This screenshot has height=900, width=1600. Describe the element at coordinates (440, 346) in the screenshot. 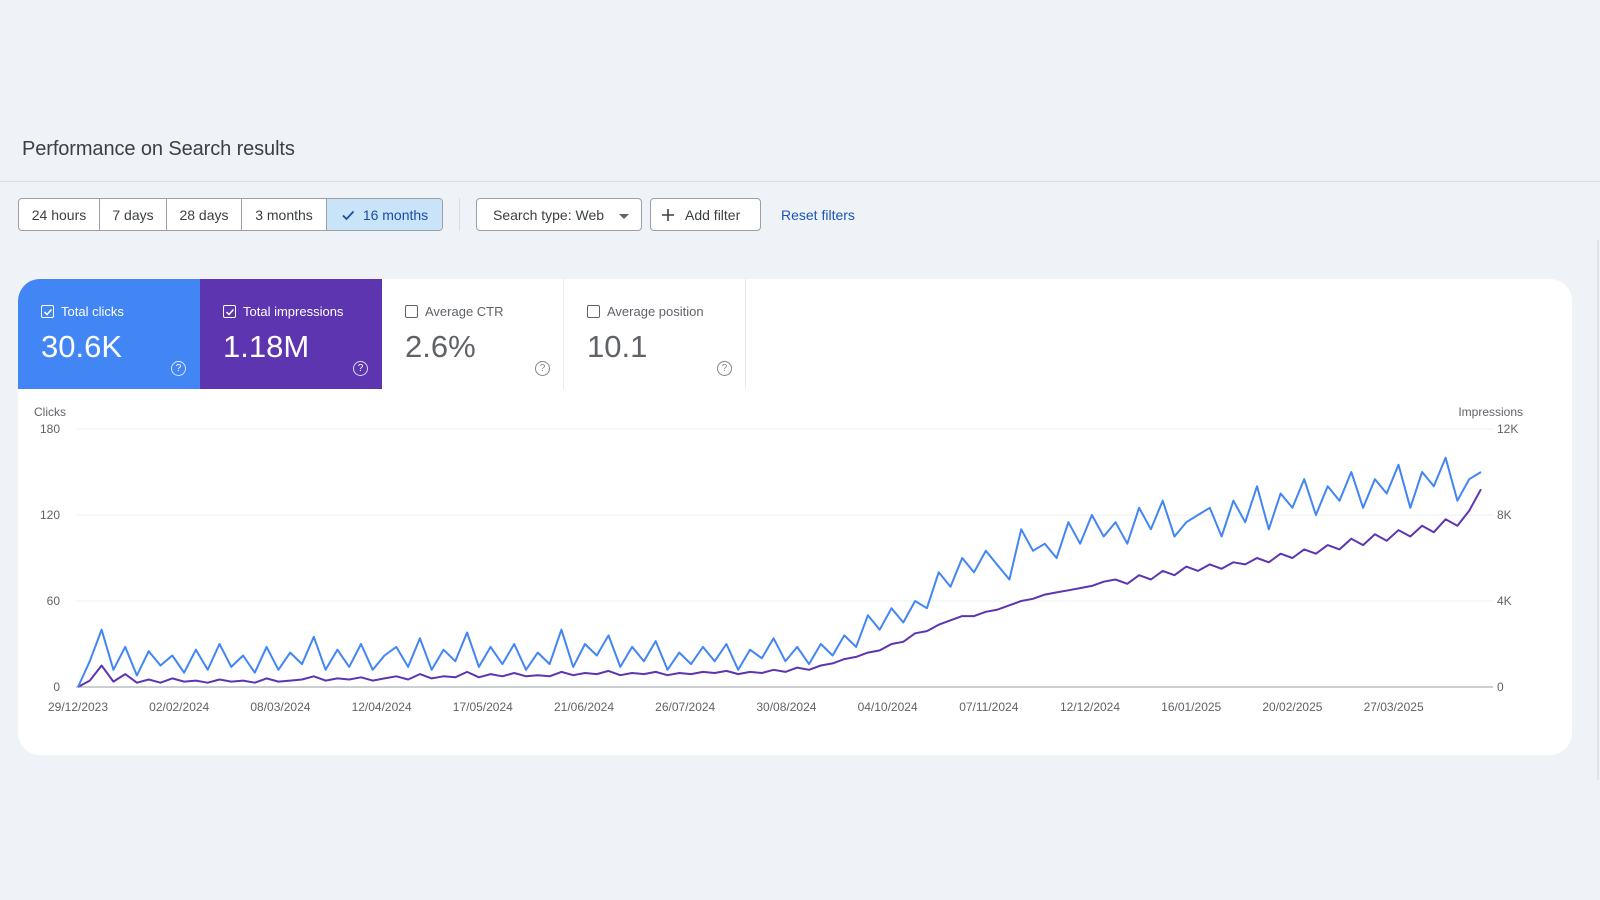

I see `metric-value: 2.6%` at that location.